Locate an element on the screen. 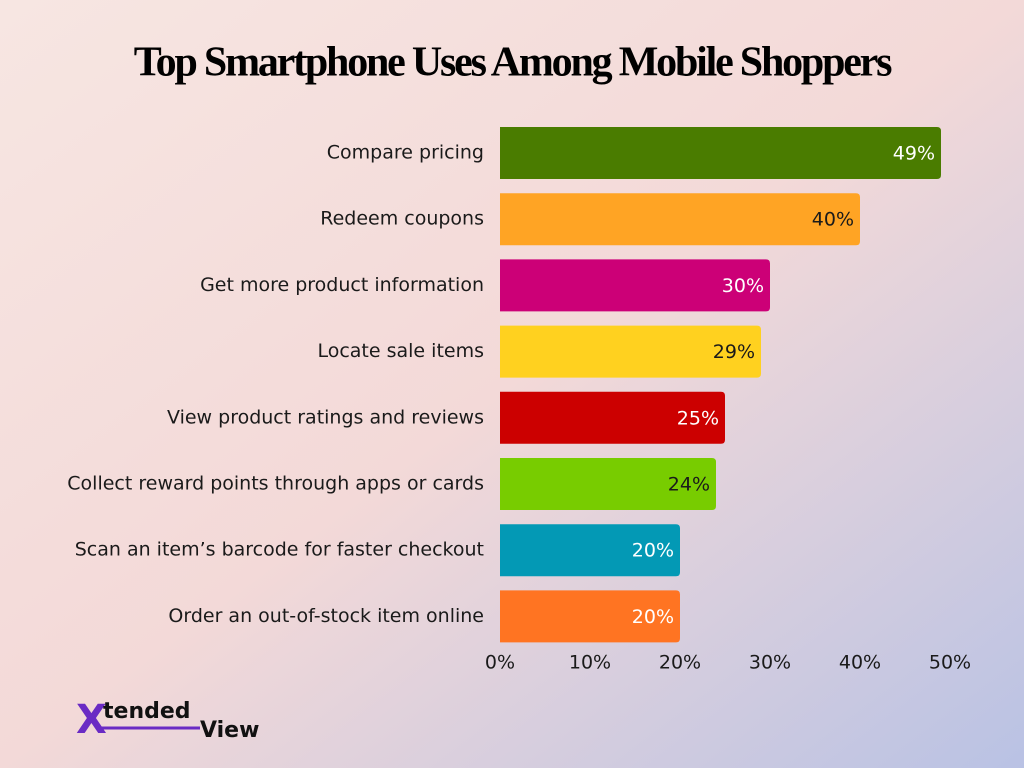 This screenshot has width=1024, height=768. x-tick-label: 20% is located at coordinates (680, 663).